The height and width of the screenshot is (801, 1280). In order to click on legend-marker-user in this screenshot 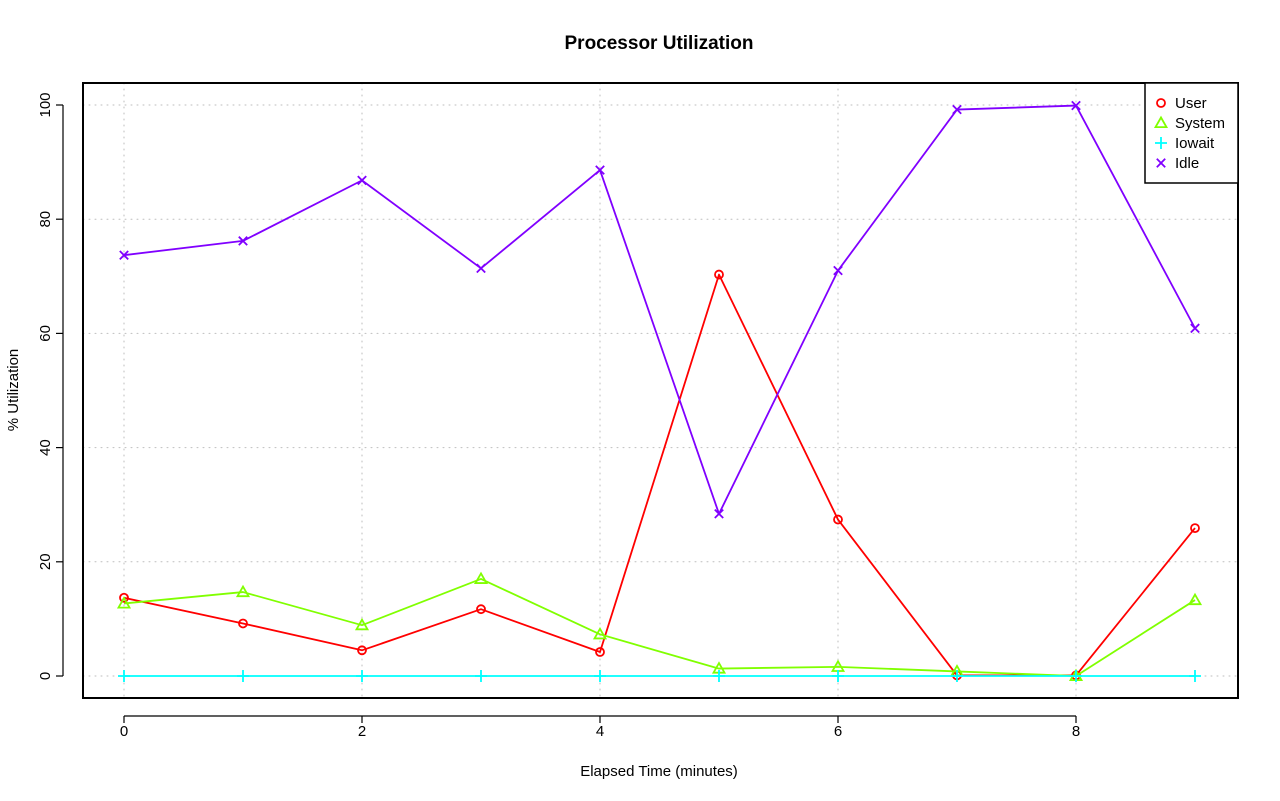, I will do `click(1161, 103)`.